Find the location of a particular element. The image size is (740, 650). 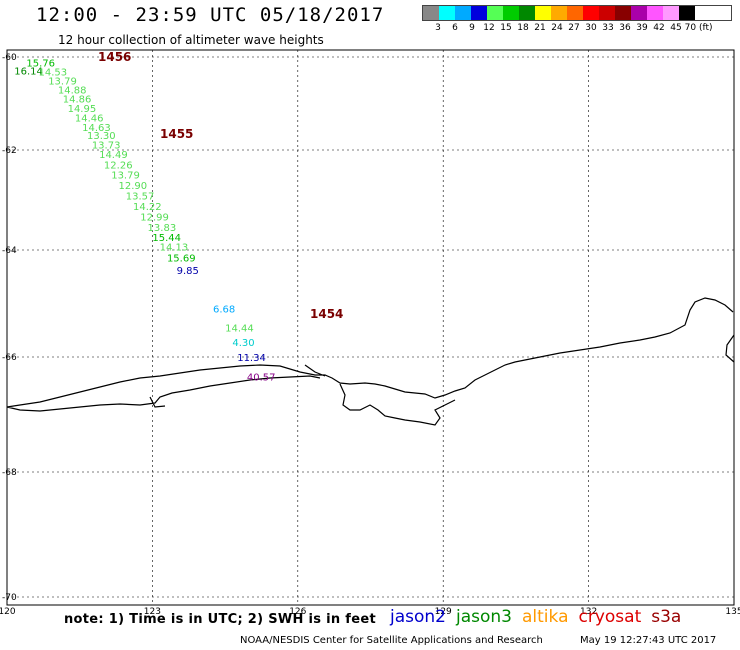

wave-height-value: 11.34 is located at coordinates (251, 358).